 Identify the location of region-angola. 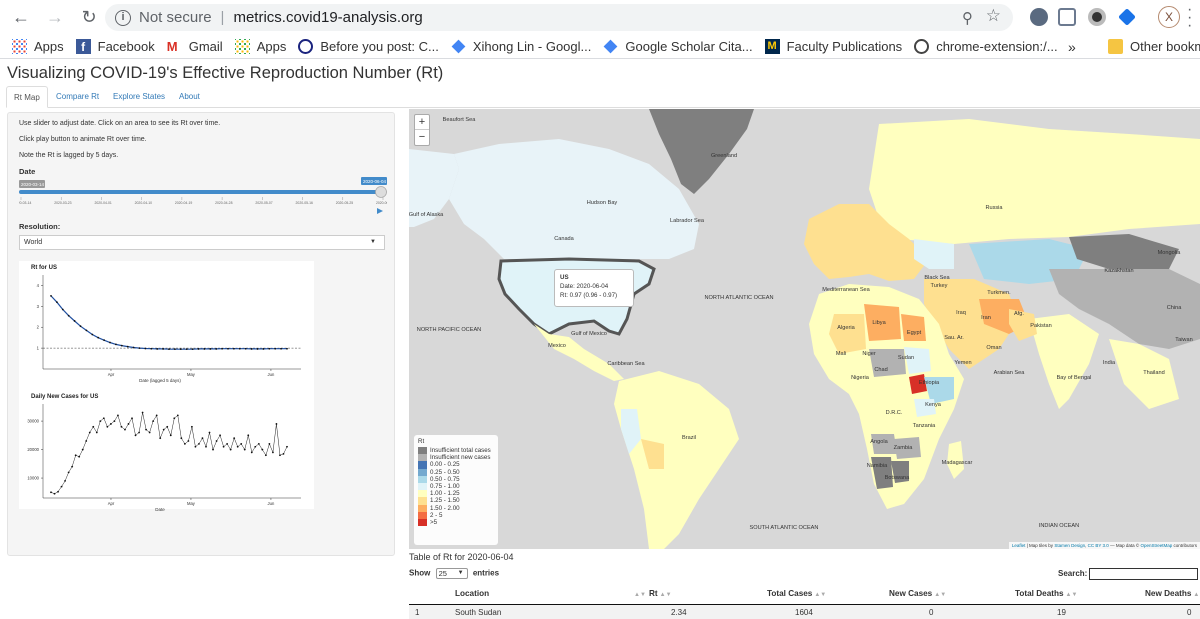
(884, 444).